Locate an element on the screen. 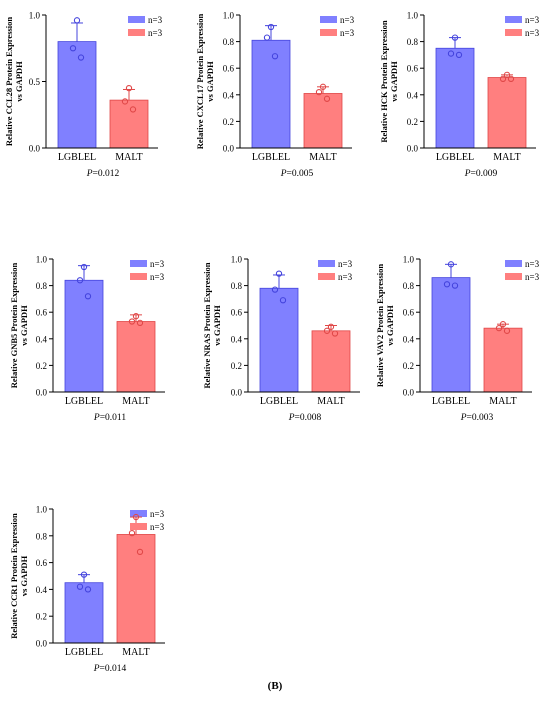  y-tick-label-5: 0.4 is located at coordinates (237, 339).